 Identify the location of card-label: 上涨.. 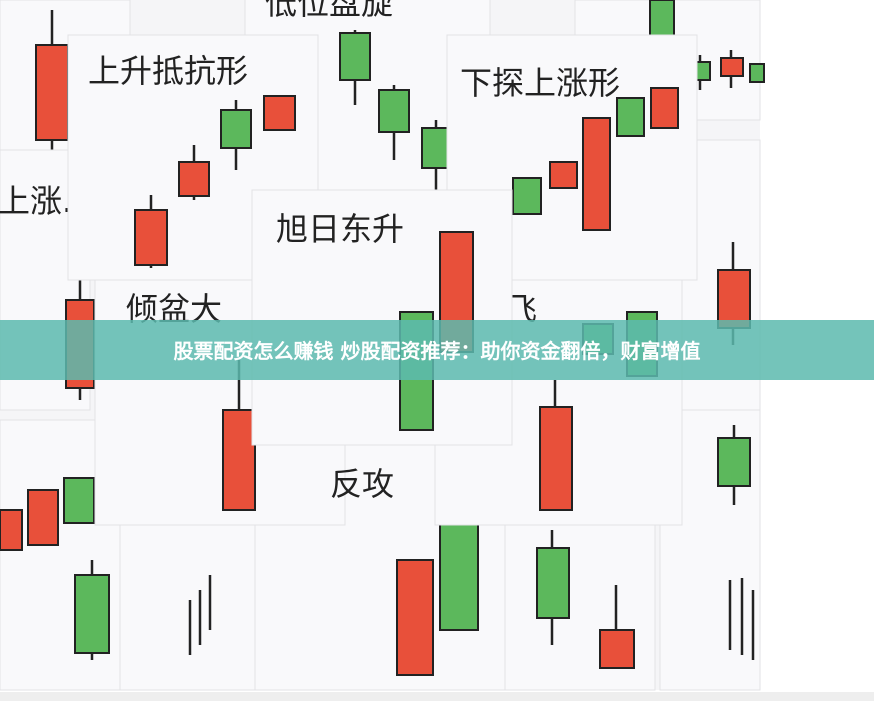
(36, 201).